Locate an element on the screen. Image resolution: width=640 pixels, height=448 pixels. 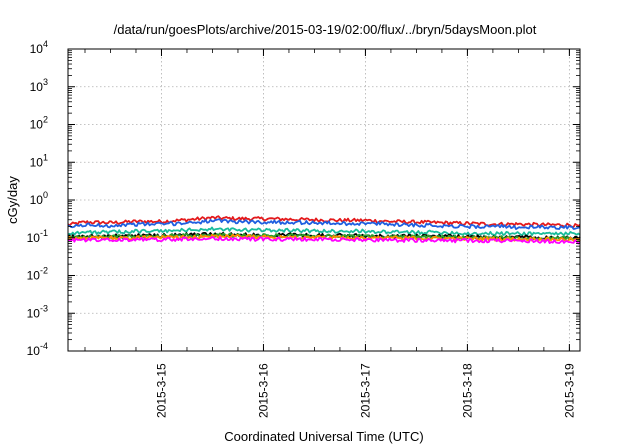
x-tick-label: 2015-3-15 is located at coordinates (161, 390).